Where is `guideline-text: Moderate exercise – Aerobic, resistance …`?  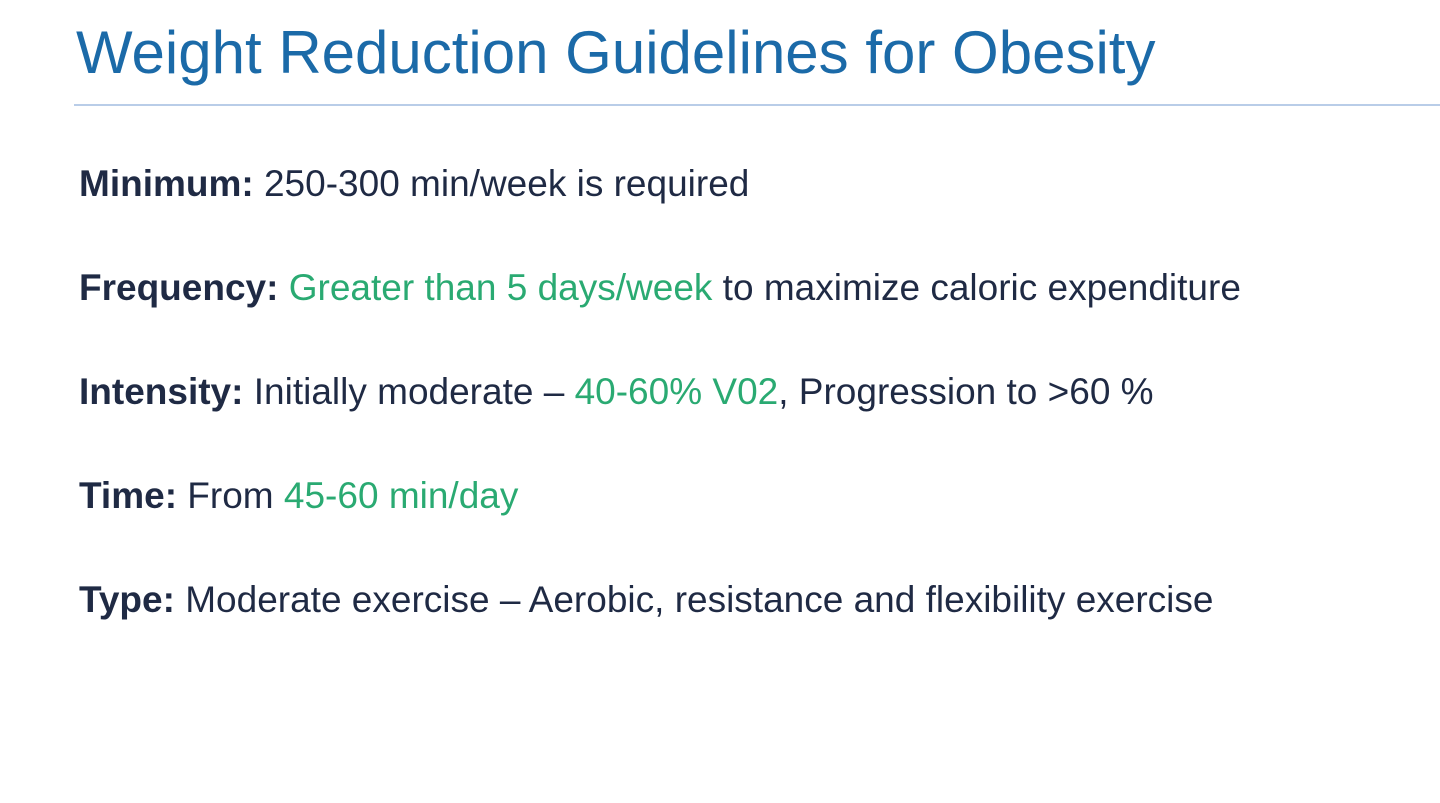 guideline-text: Moderate exercise – Aerobic, resistance … is located at coordinates (694, 599).